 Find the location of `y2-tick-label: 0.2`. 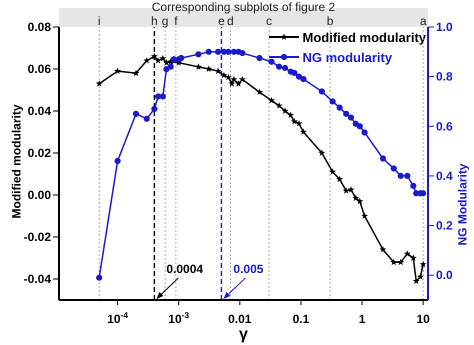

y2-tick-label: 0.2 is located at coordinates (445, 225).